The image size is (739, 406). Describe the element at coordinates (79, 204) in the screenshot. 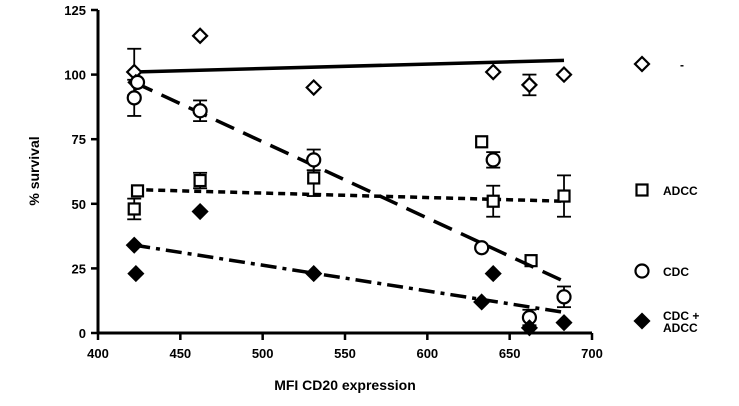

I see `y-tick-label: 50` at that location.